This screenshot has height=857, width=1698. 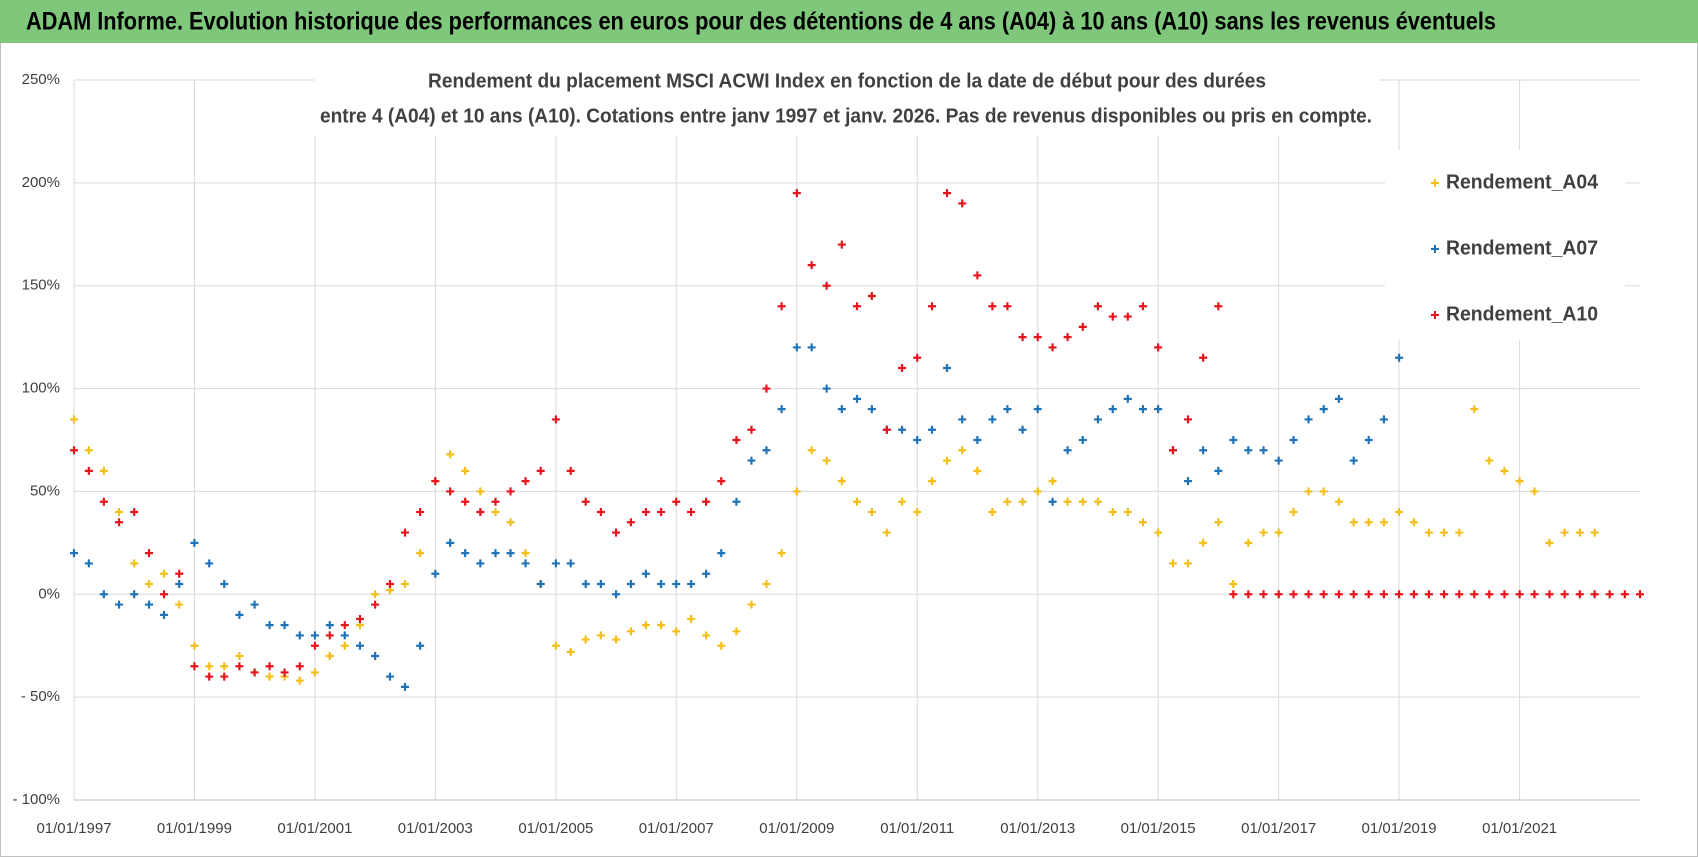 I want to click on banner, so click(x=849, y=21).